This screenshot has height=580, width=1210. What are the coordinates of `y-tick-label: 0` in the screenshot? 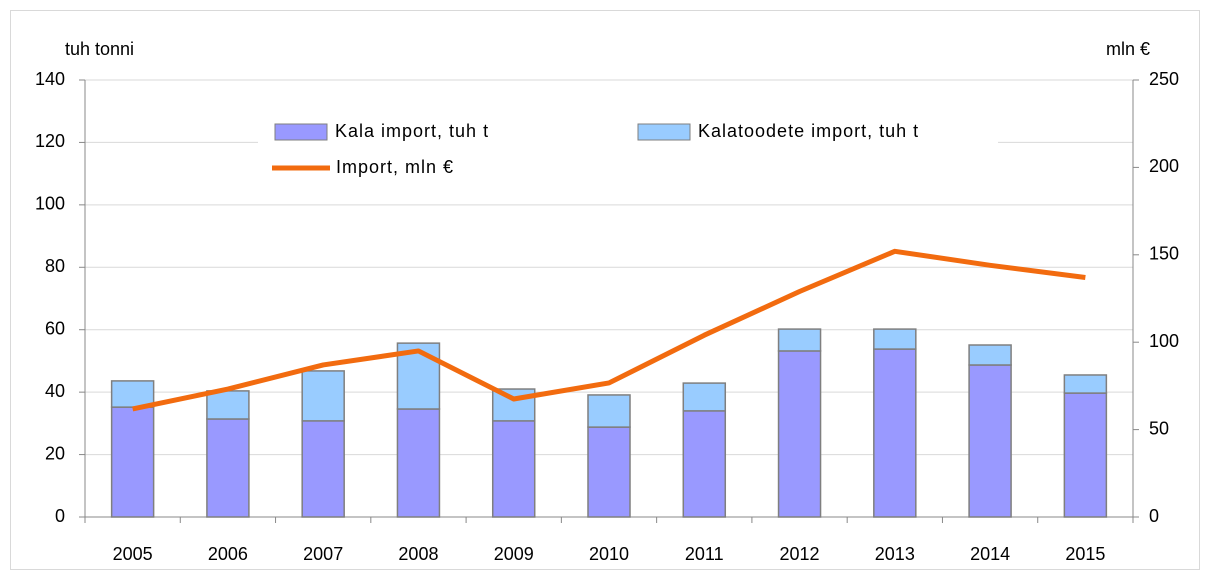 It's located at (60, 516).